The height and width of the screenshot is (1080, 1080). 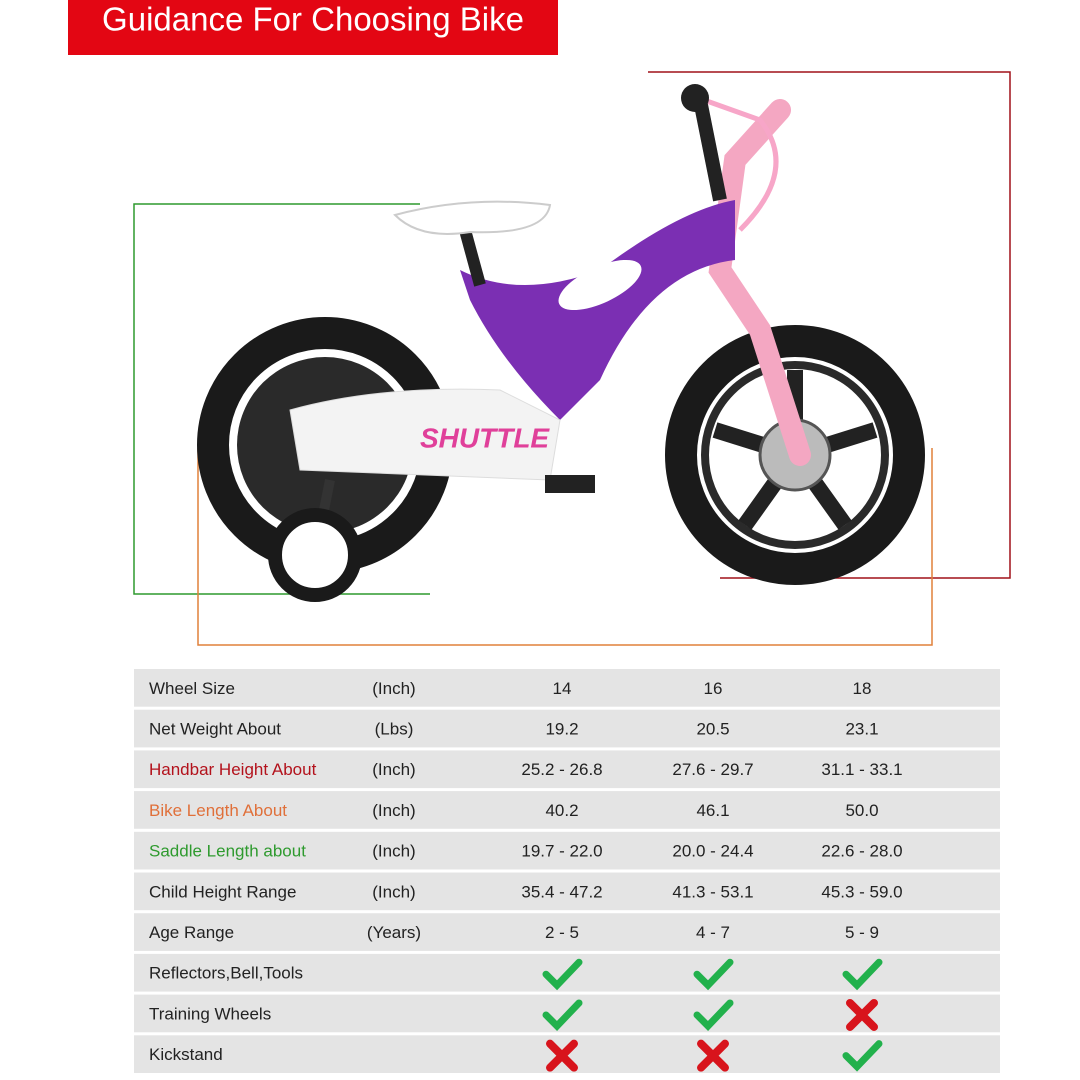 What do you see at coordinates (565, 547) in the screenshot?
I see `length-guide` at bounding box center [565, 547].